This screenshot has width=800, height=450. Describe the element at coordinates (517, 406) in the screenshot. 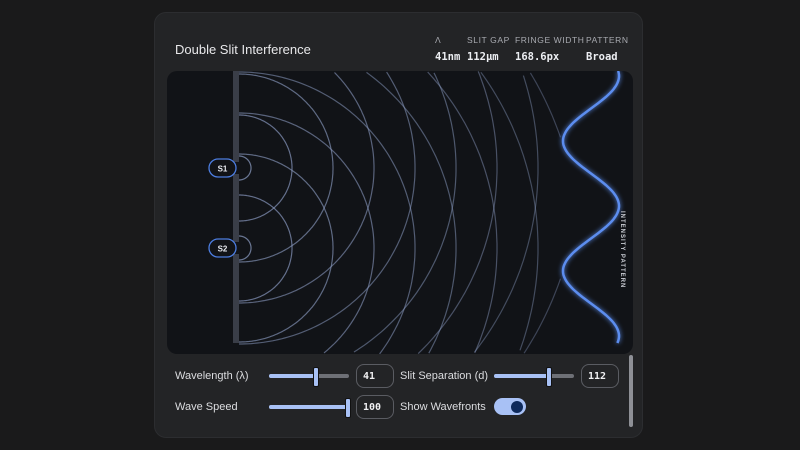

I see `toggle-knob` at that location.